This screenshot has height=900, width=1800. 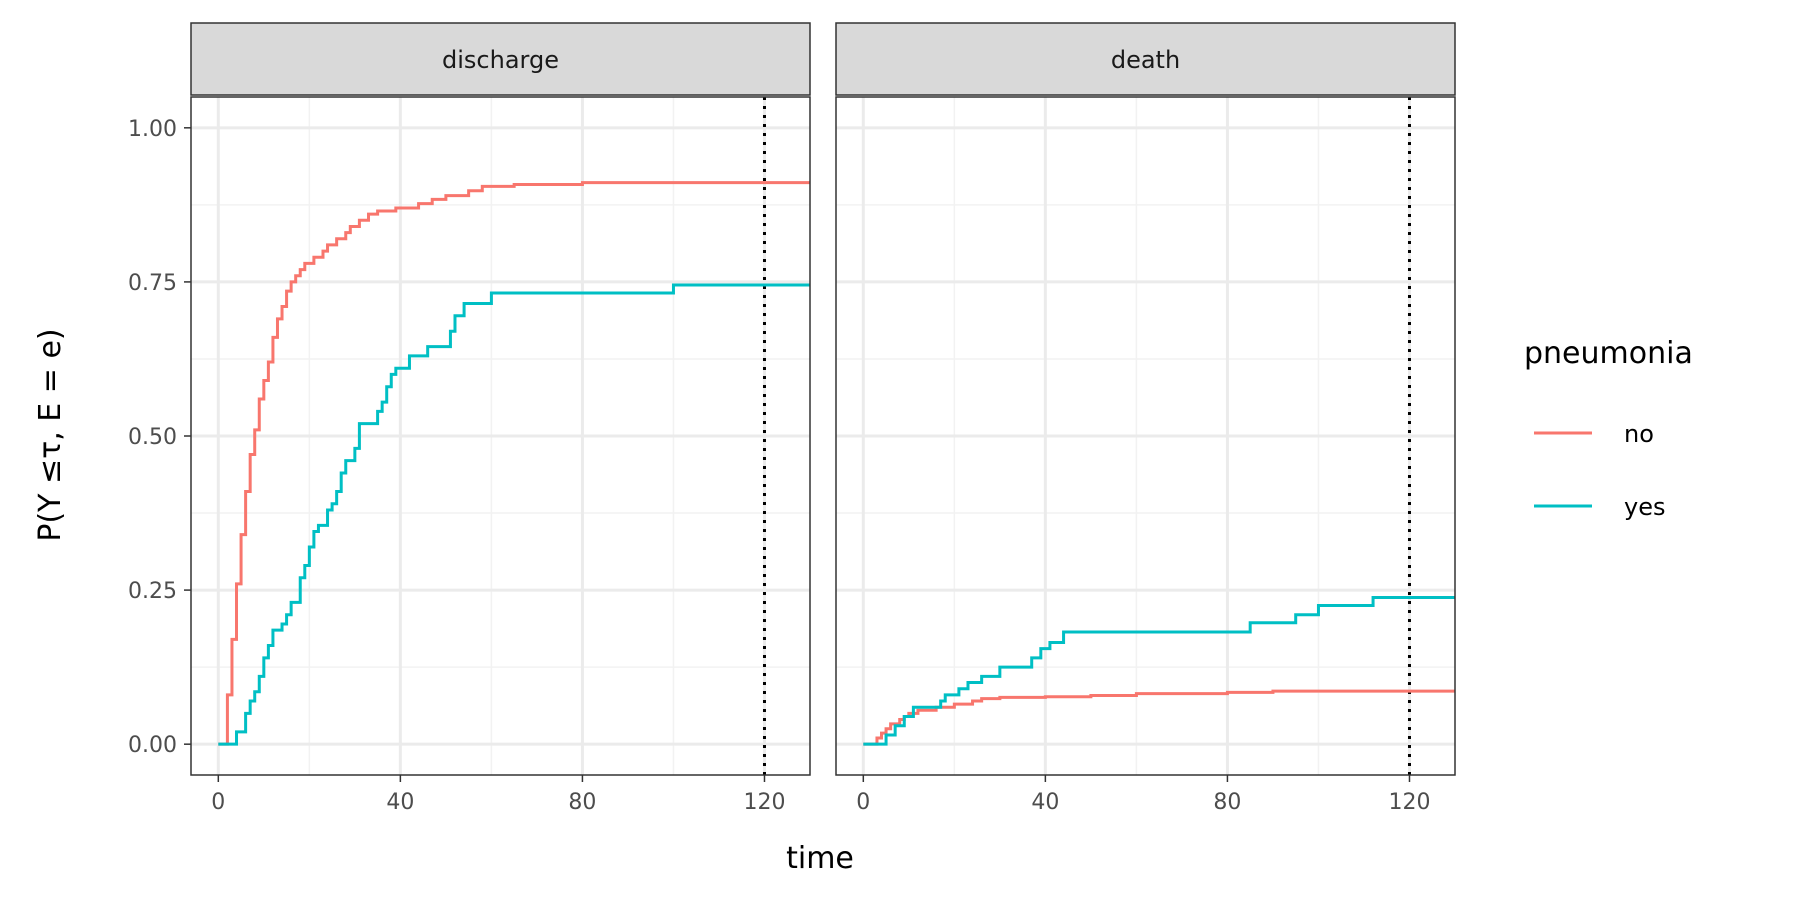 I want to click on y-tick-label: 0.00, so click(x=152, y=745).